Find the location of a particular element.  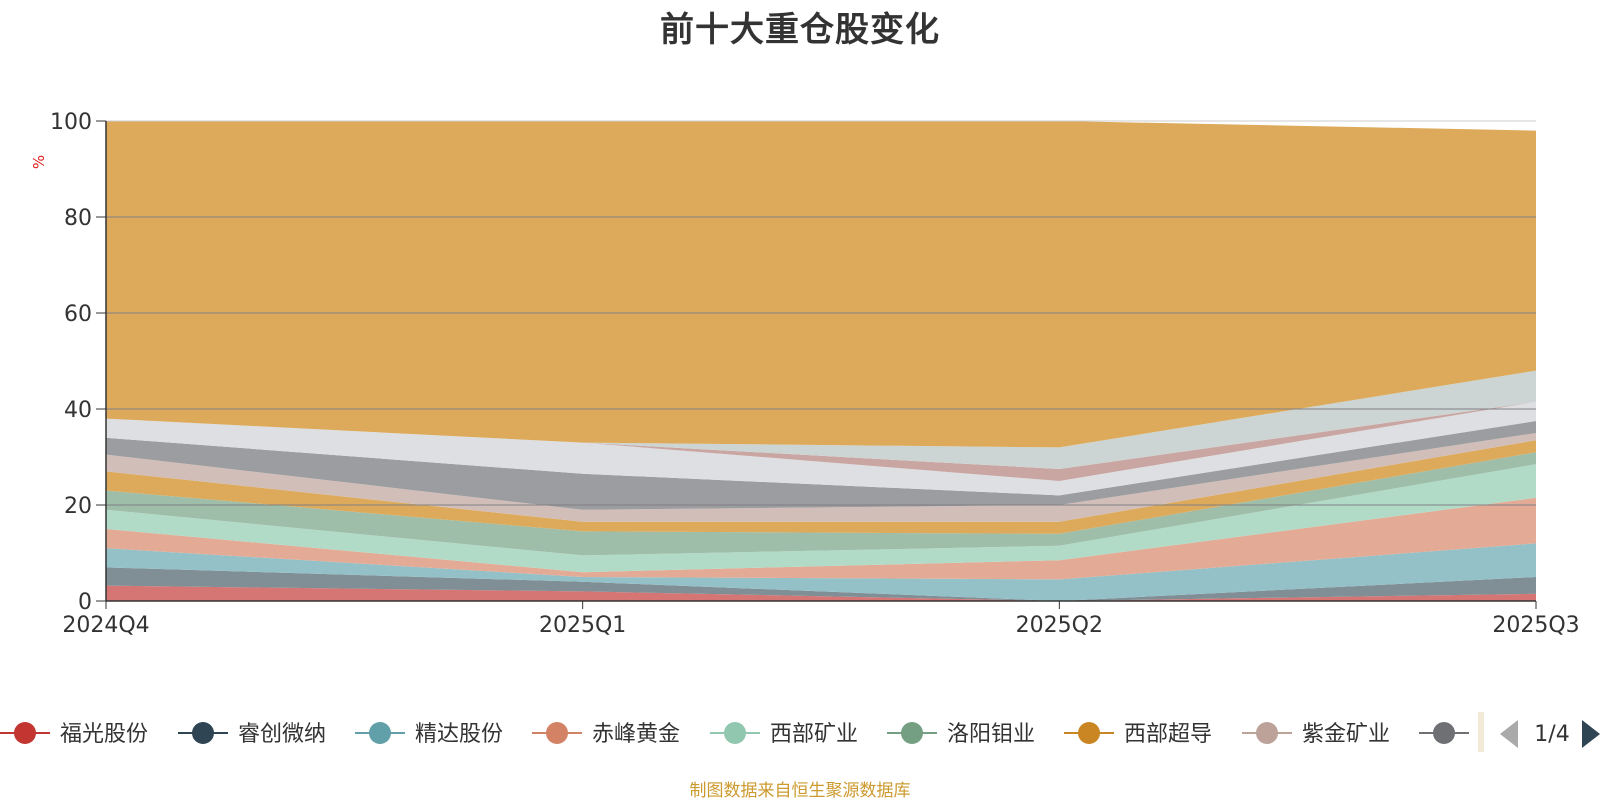

legend-prev-icon is located at coordinates (1509, 734).